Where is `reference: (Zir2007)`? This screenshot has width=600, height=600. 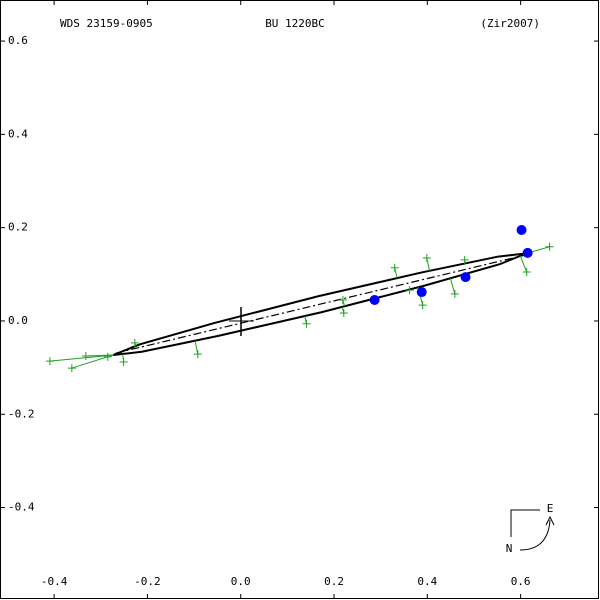 reference: (Zir2007) is located at coordinates (510, 23).